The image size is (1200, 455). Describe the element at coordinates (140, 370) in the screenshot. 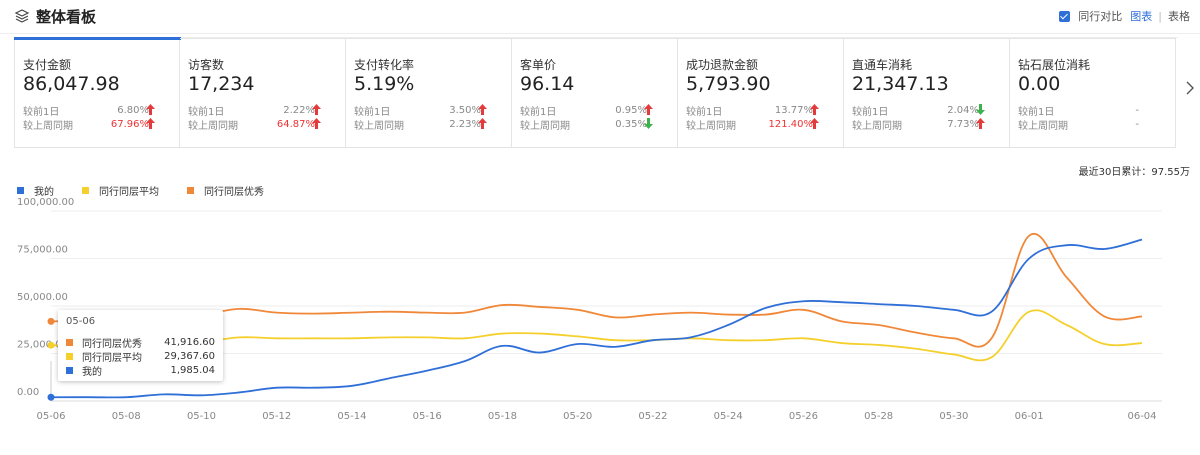

I see `tooltip-row: 我的 1,985.04` at that location.